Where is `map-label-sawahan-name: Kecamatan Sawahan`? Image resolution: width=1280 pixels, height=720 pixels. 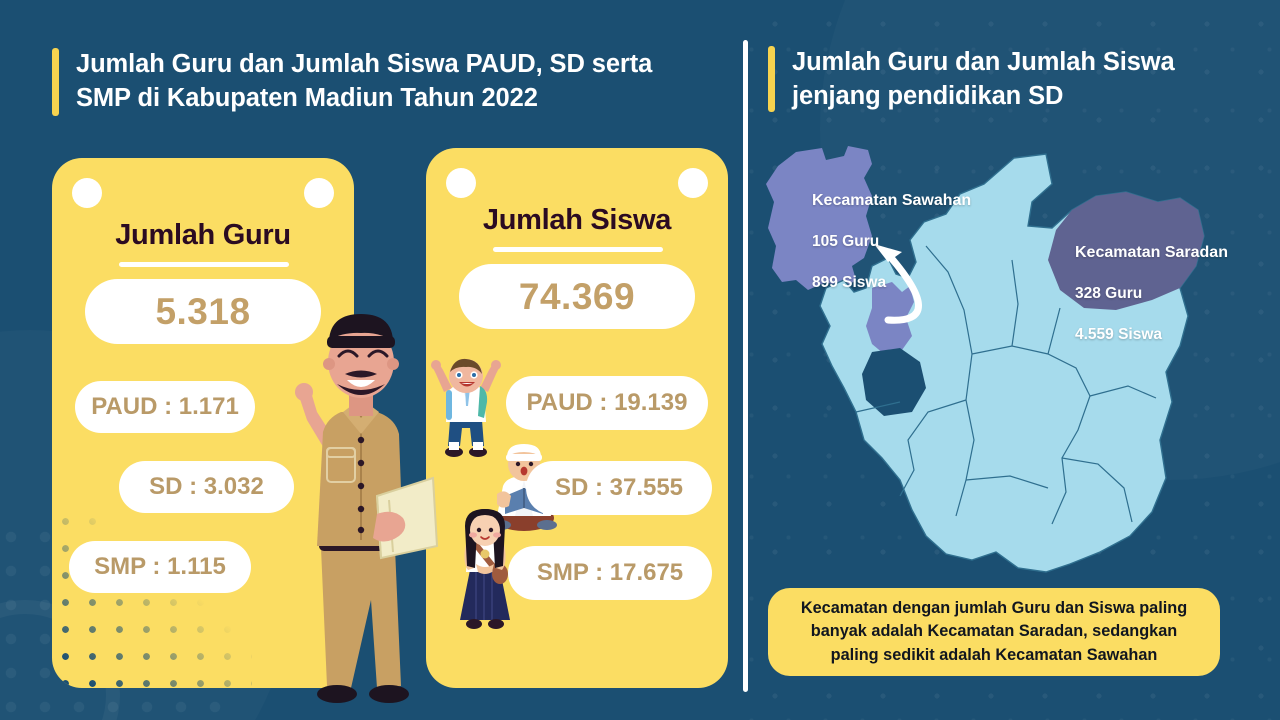
map-label-sawahan-name: Kecamatan Sawahan is located at coordinates (892, 201).